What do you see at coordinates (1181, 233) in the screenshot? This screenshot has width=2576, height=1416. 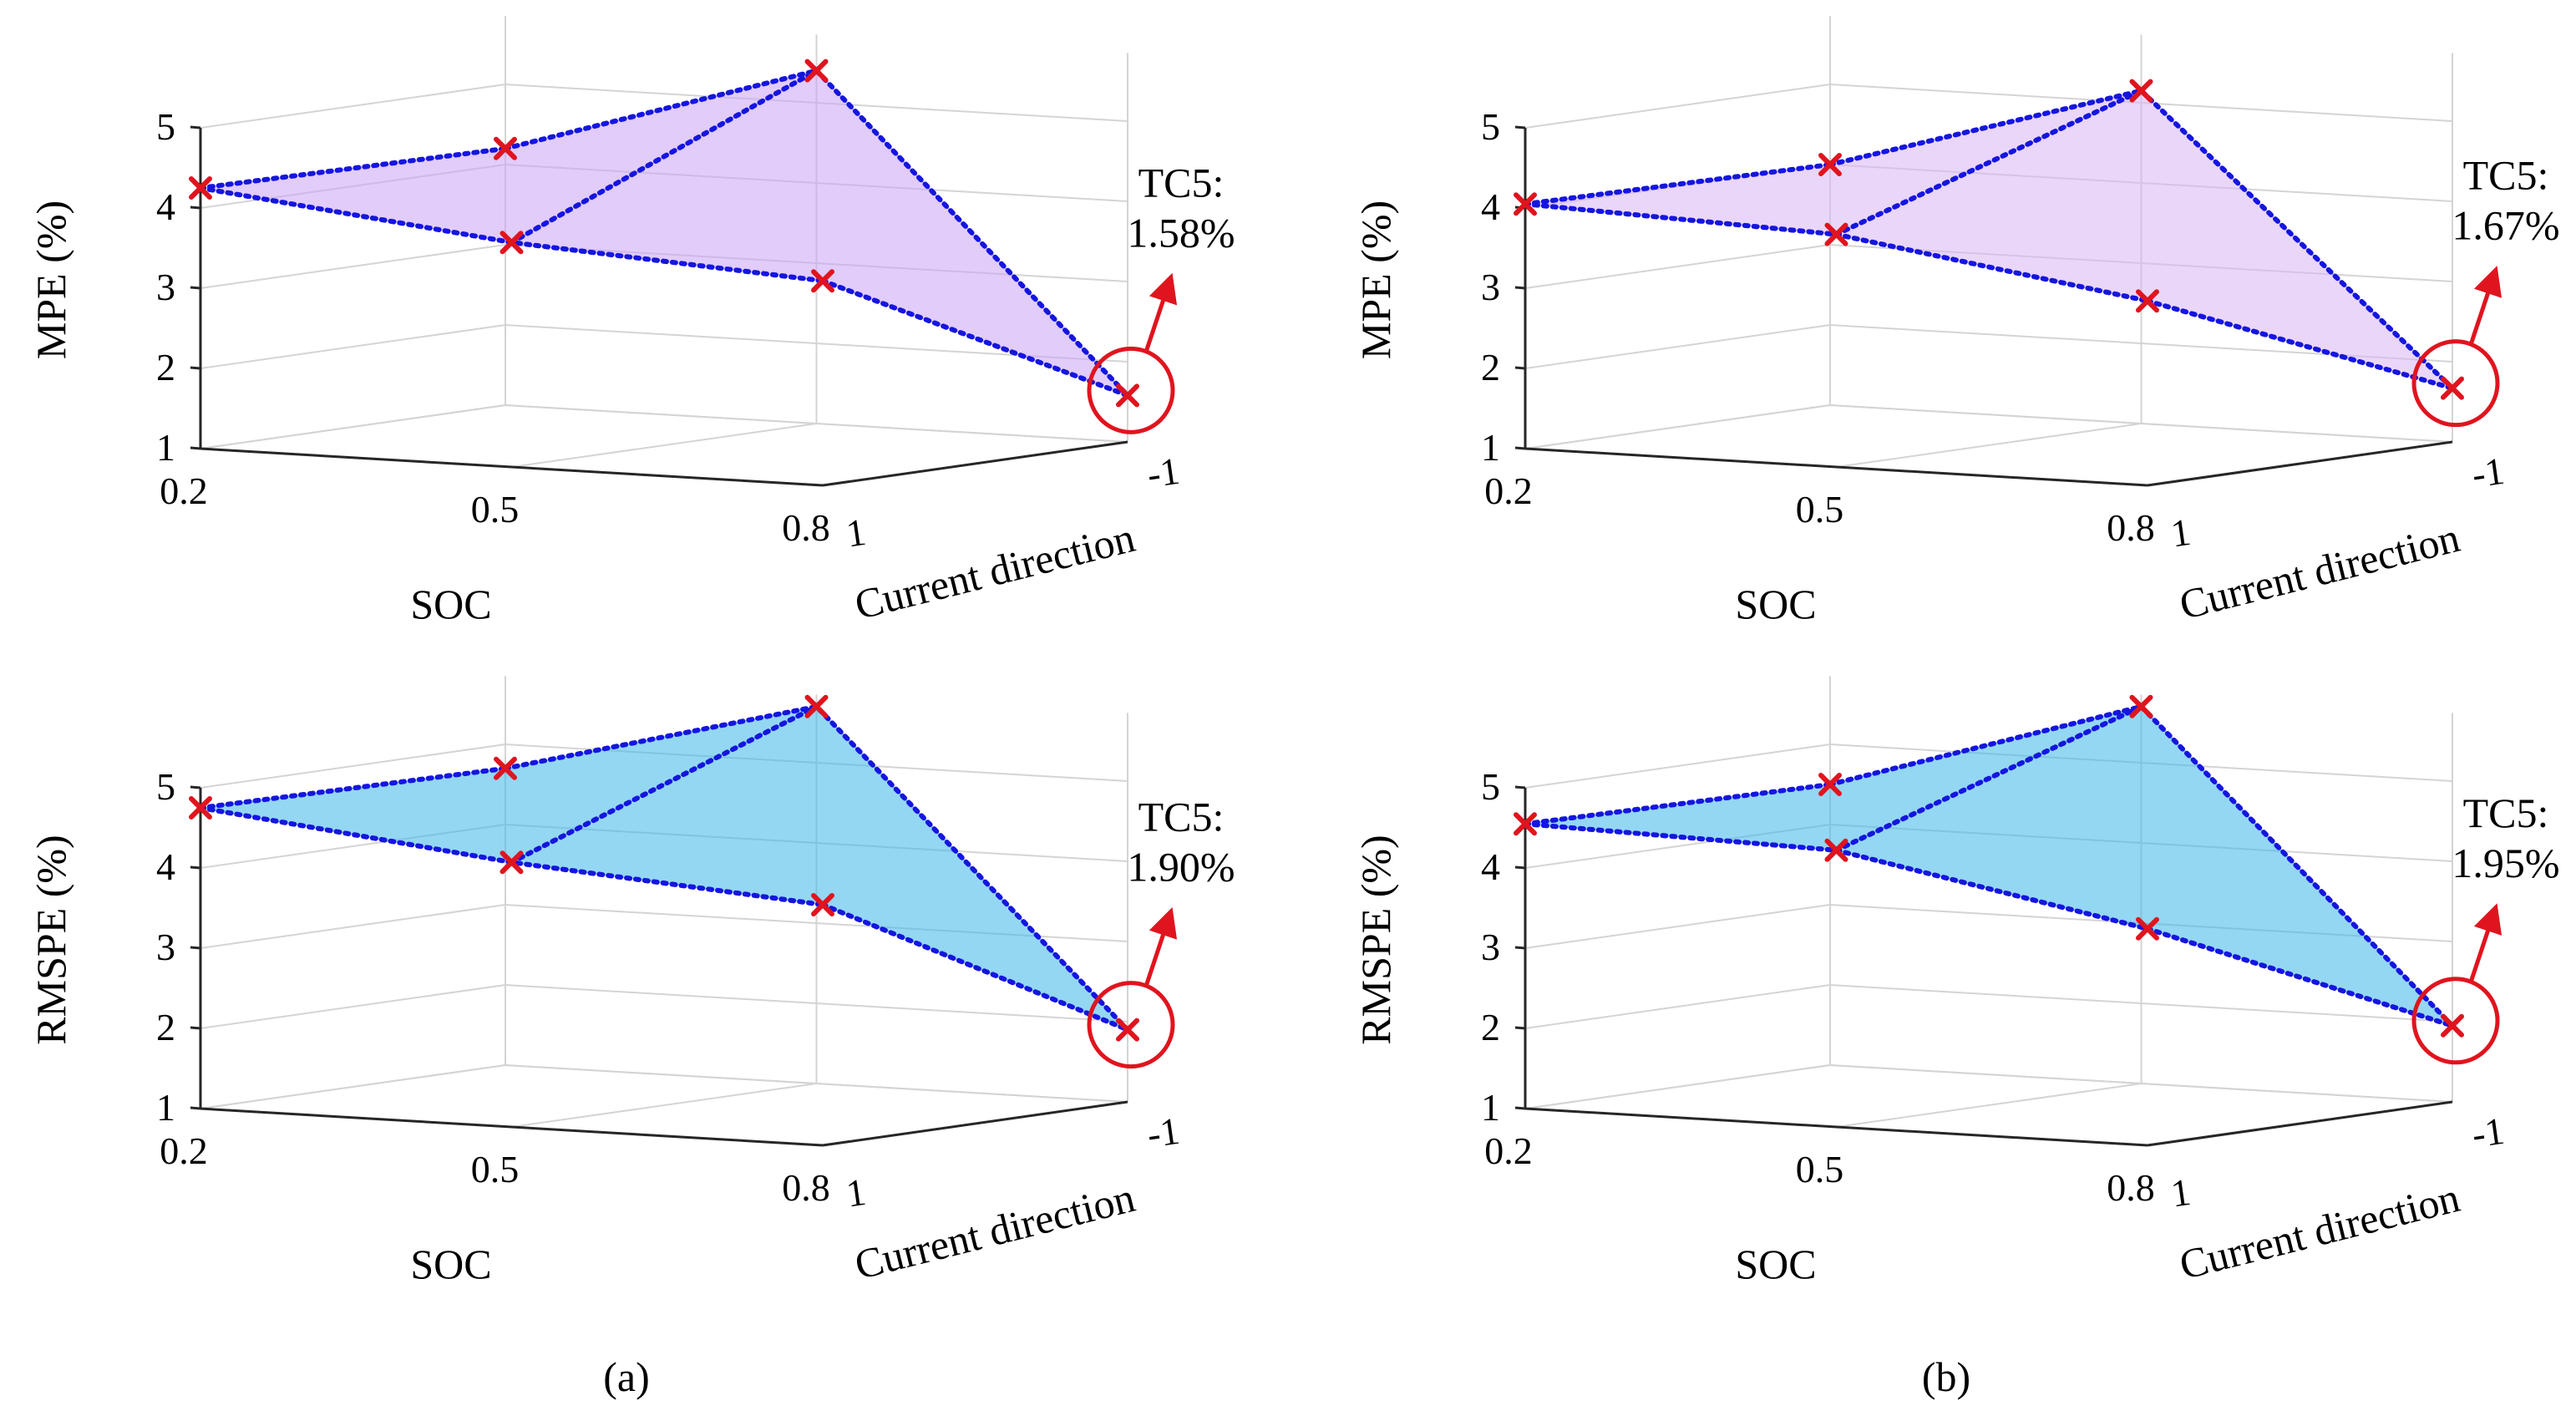 I see `annotation-value: 1.58%` at bounding box center [1181, 233].